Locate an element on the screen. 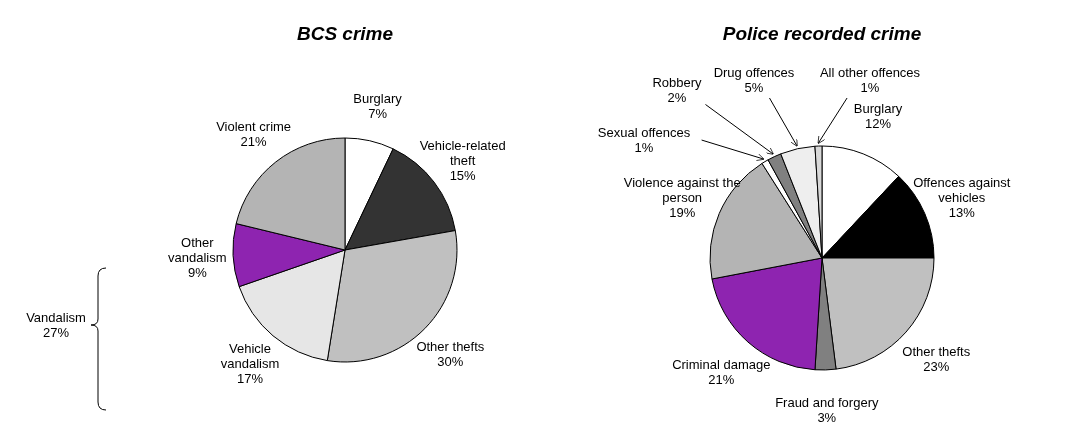 The image size is (1070, 434). data-label: 9% is located at coordinates (197, 272).